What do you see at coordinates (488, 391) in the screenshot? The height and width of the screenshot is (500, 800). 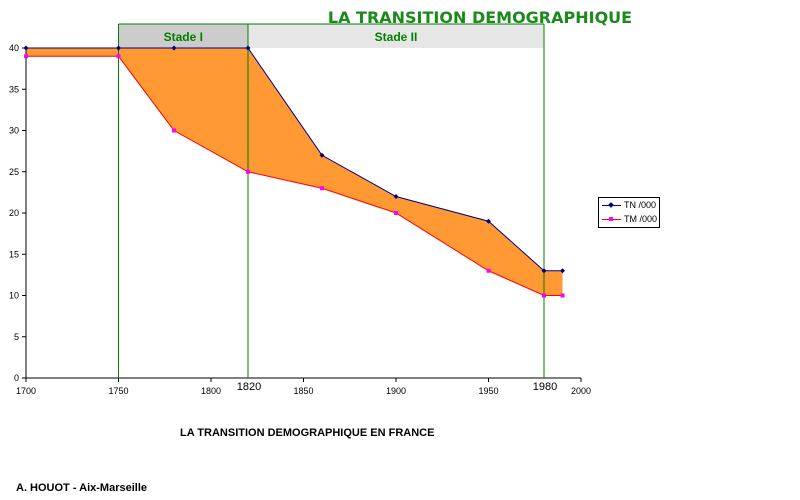 I see `x-tick-label: 1950` at bounding box center [488, 391].